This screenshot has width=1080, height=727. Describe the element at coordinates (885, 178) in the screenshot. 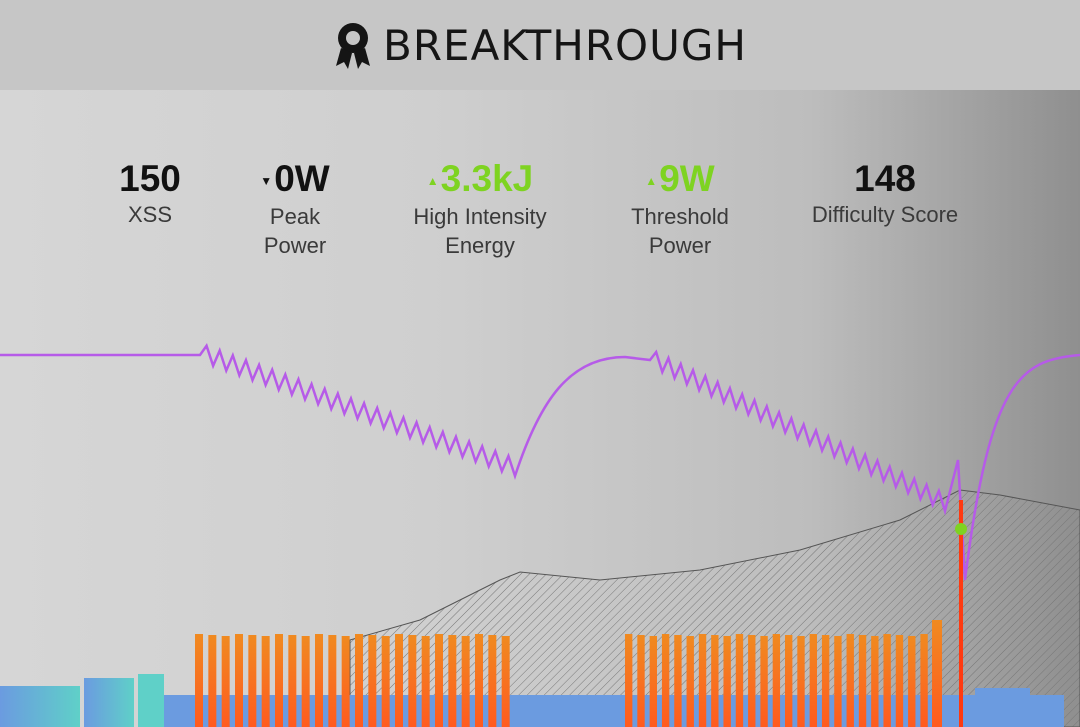

I see `stat-value: 148` at that location.